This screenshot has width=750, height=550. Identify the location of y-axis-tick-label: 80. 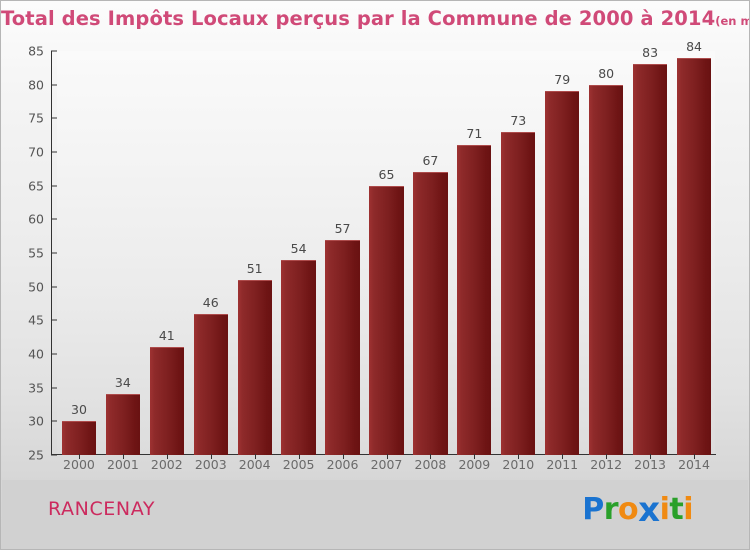
(36, 85).